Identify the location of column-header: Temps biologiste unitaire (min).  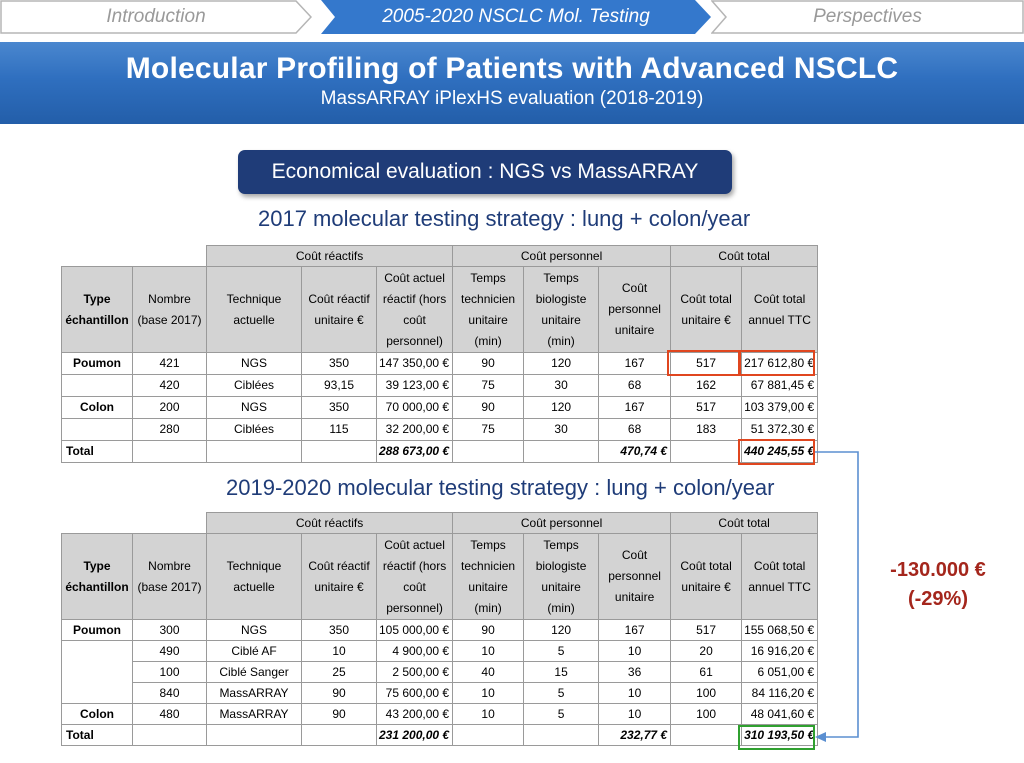
(561, 576).